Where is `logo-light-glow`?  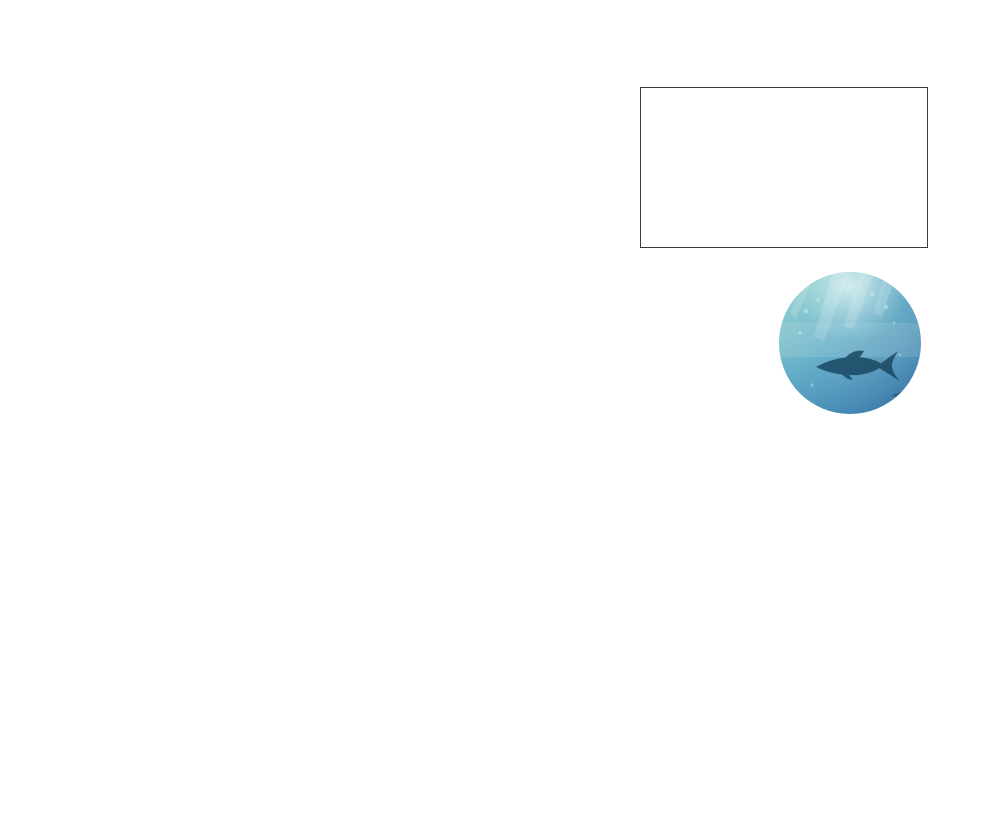
logo-light-glow is located at coordinates (850, 343).